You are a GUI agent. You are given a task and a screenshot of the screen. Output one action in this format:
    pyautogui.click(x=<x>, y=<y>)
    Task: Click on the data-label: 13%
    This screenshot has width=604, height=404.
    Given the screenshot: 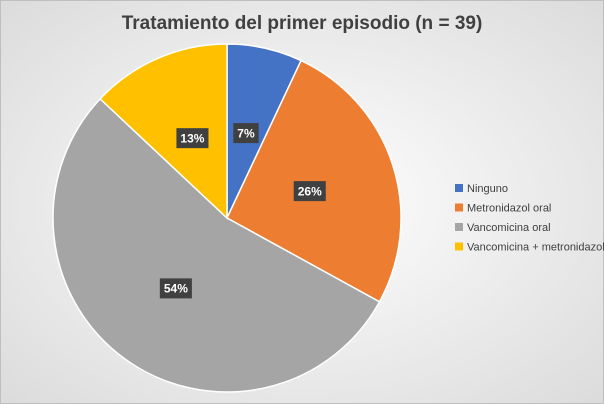 What is the action you would take?
    pyautogui.click(x=192, y=138)
    